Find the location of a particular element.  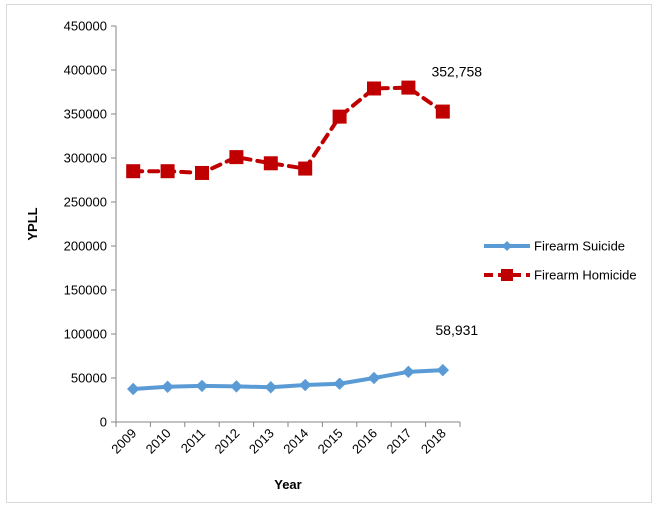

data-label-annotation: 352,758 is located at coordinates (456, 72).